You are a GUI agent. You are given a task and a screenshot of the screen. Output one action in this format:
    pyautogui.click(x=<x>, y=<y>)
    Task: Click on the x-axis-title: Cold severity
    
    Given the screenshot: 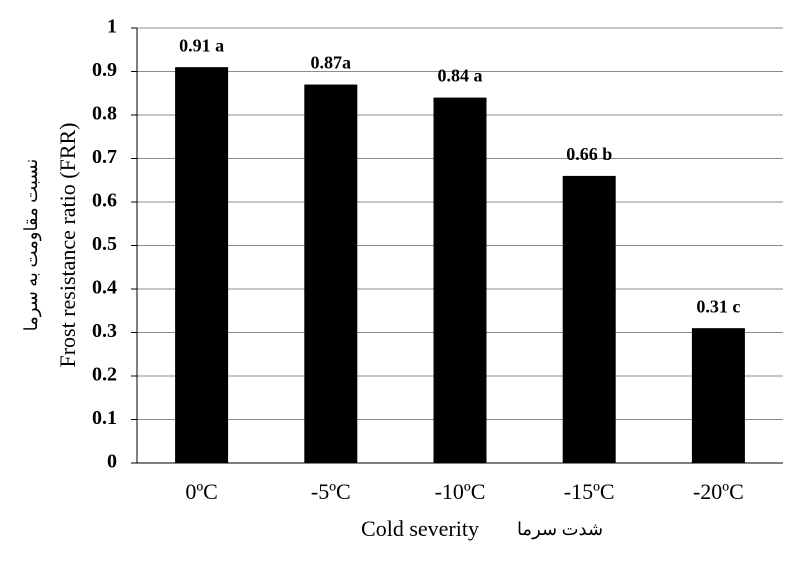 What is the action you would take?
    pyautogui.click(x=420, y=528)
    